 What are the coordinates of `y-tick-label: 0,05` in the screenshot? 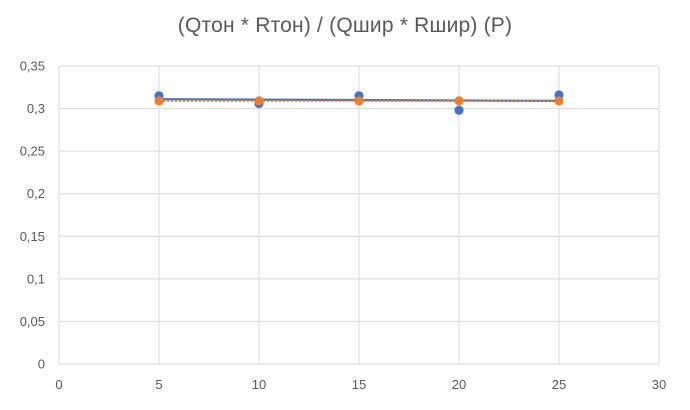 It's located at (32, 321).